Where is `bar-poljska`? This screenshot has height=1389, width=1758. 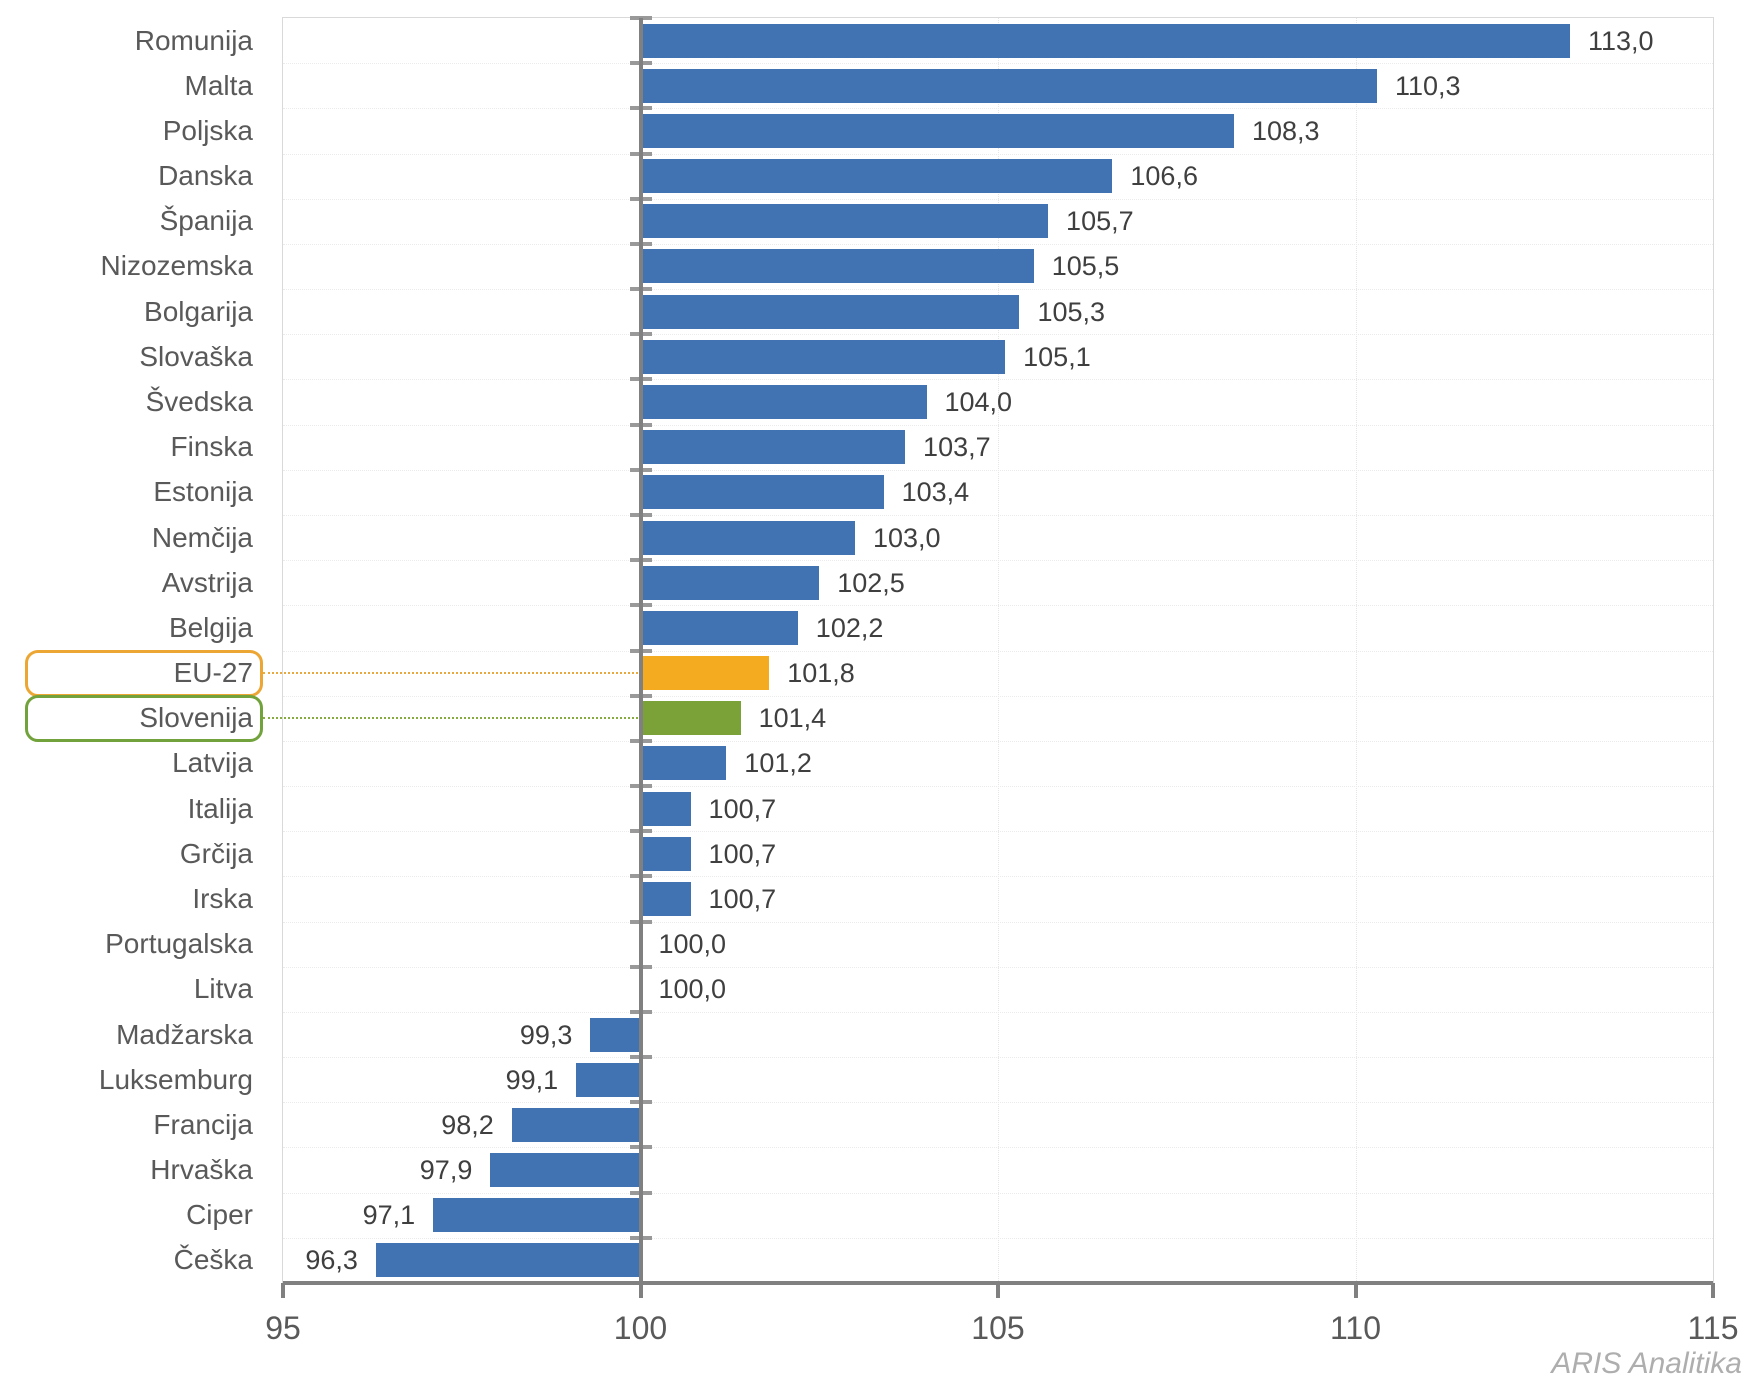 bar-poljska is located at coordinates (937, 130).